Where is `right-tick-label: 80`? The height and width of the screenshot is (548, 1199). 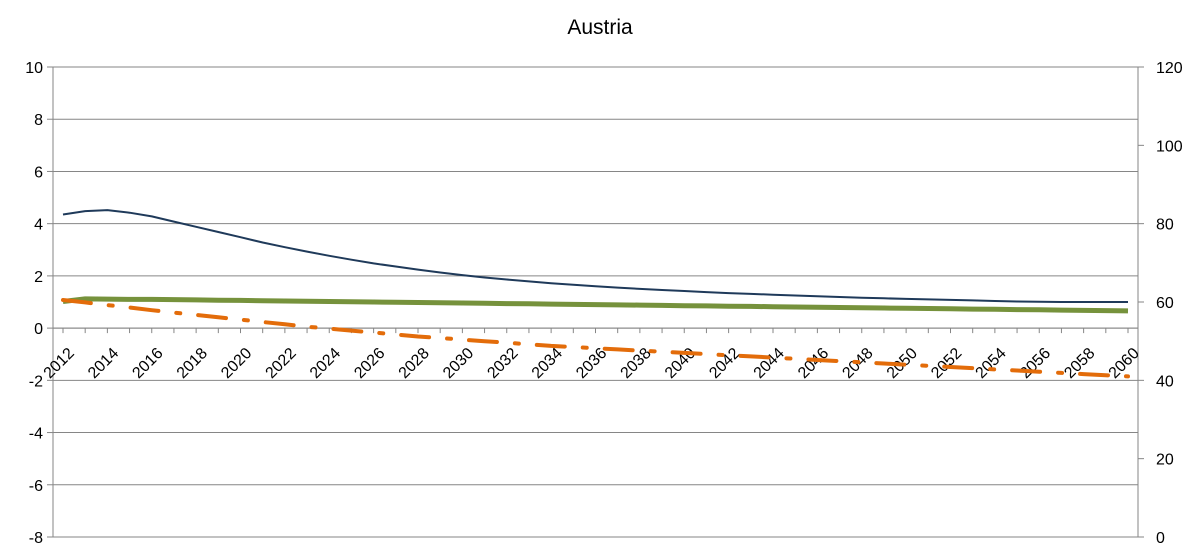
right-tick-label: 80 is located at coordinates (1165, 225).